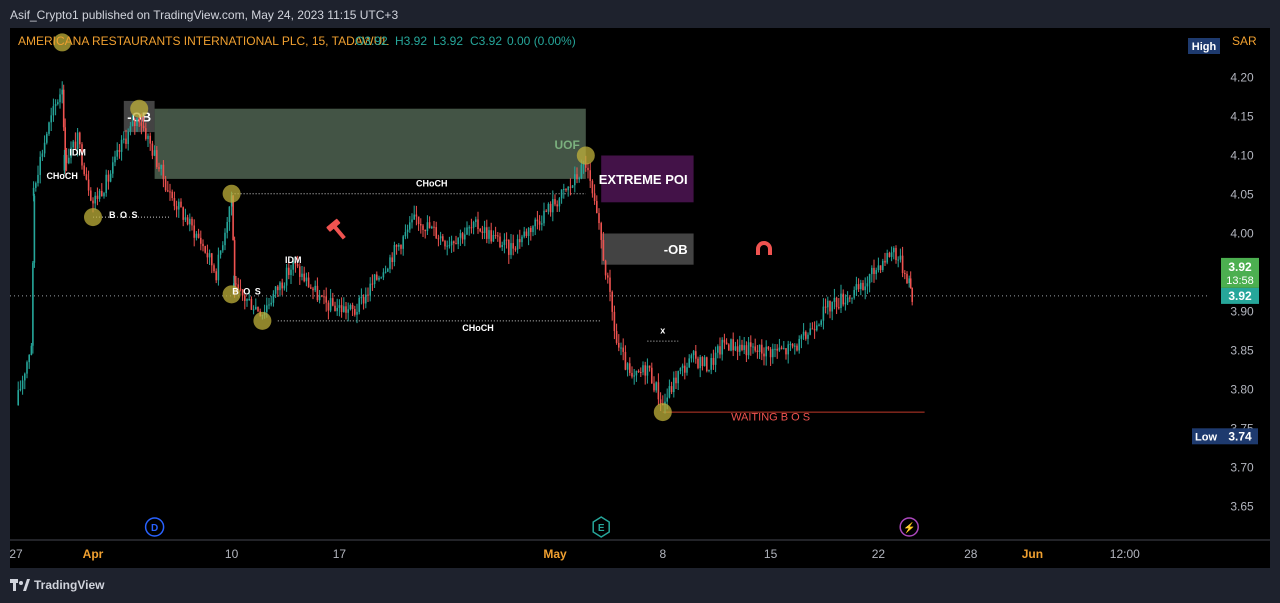  What do you see at coordinates (566, 145) in the screenshot?
I see `zone-label: UOF` at bounding box center [566, 145].